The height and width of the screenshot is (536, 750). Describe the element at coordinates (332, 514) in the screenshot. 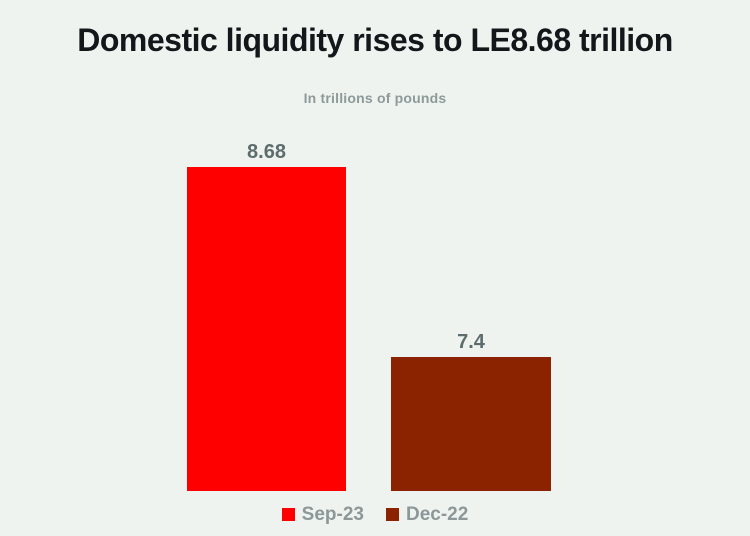

I see `legend-label-sep-23: Sep-23` at that location.